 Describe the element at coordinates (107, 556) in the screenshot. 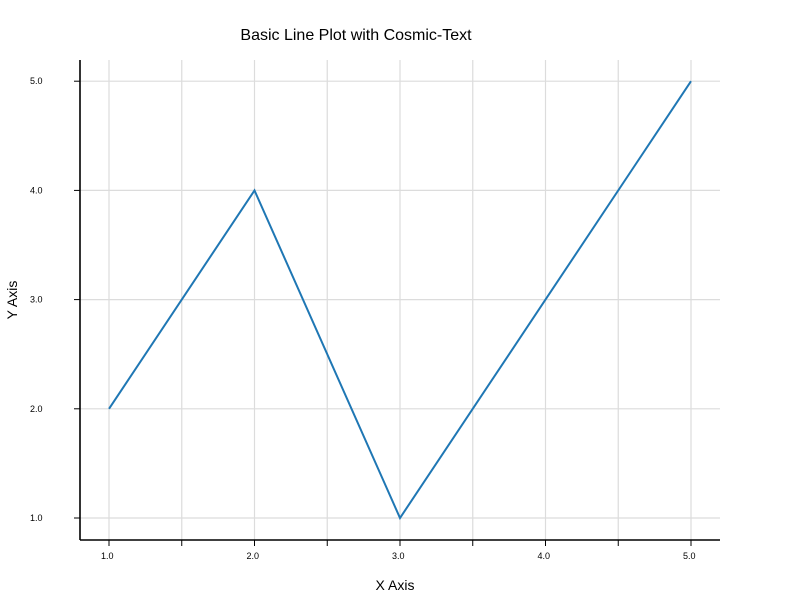

I see `x-tick-label: 1.0` at that location.